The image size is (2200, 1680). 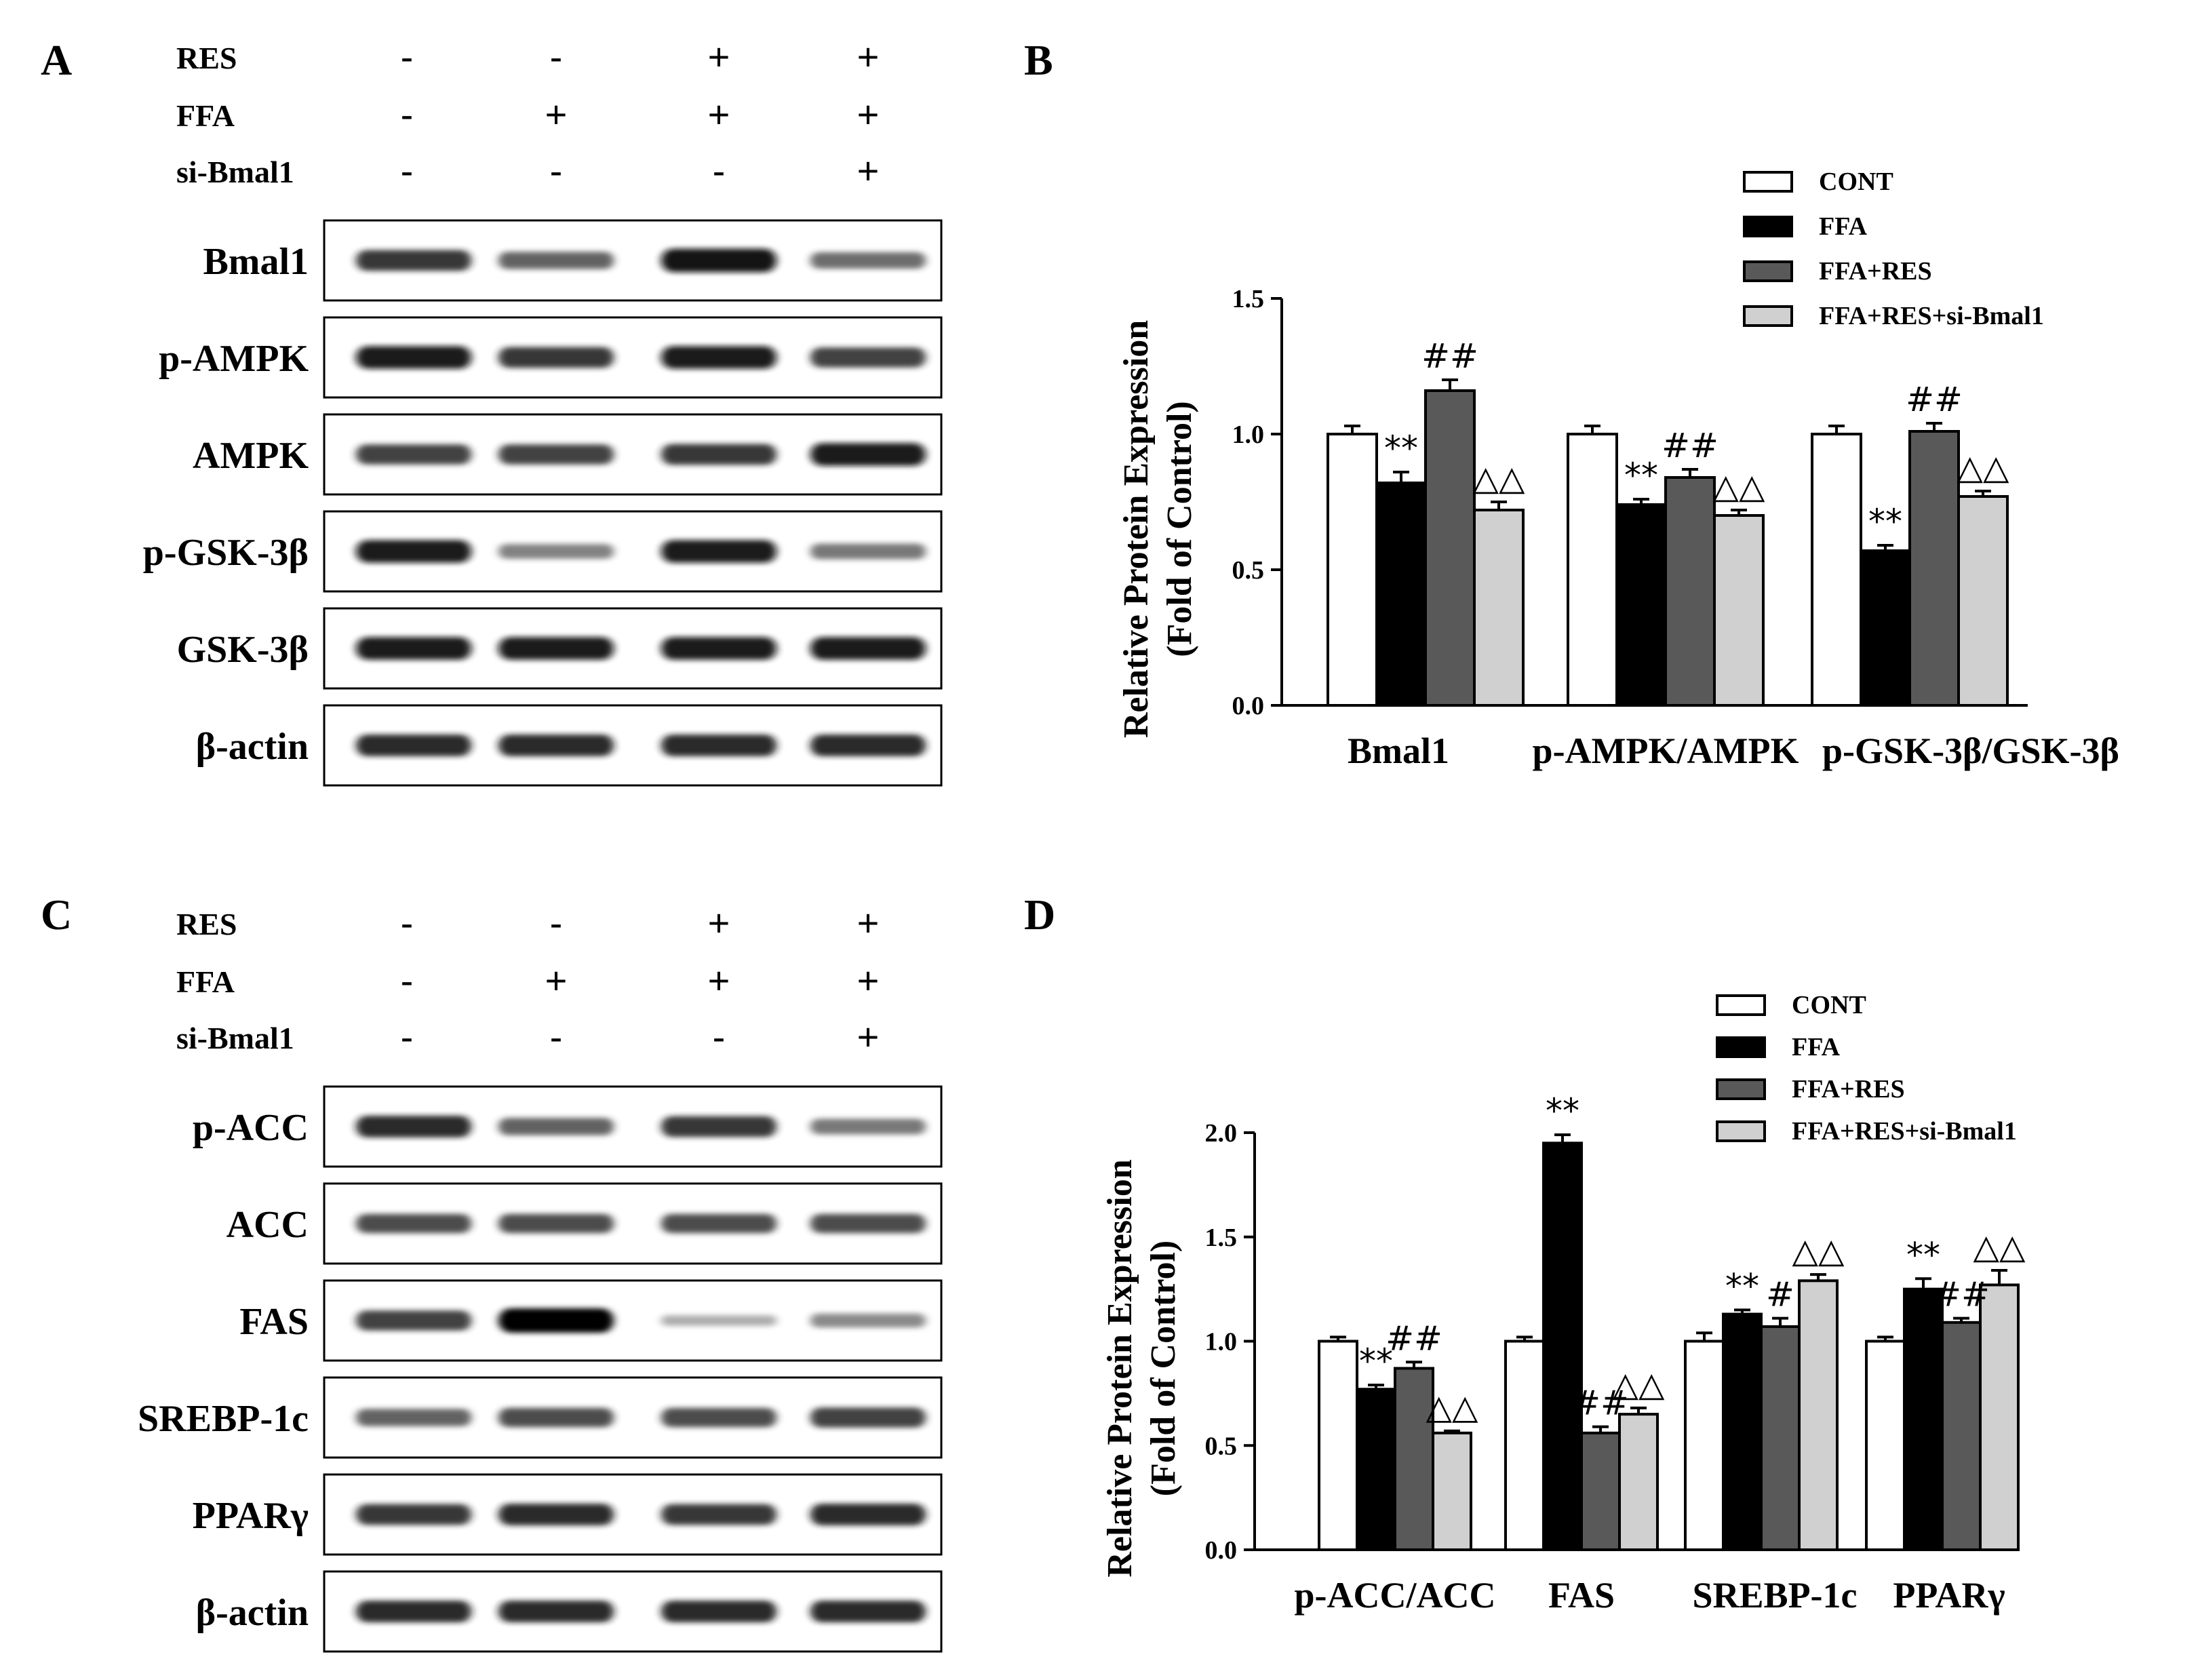 What do you see at coordinates (251, 1128) in the screenshot?
I see `blot-label: p-ACC` at bounding box center [251, 1128].